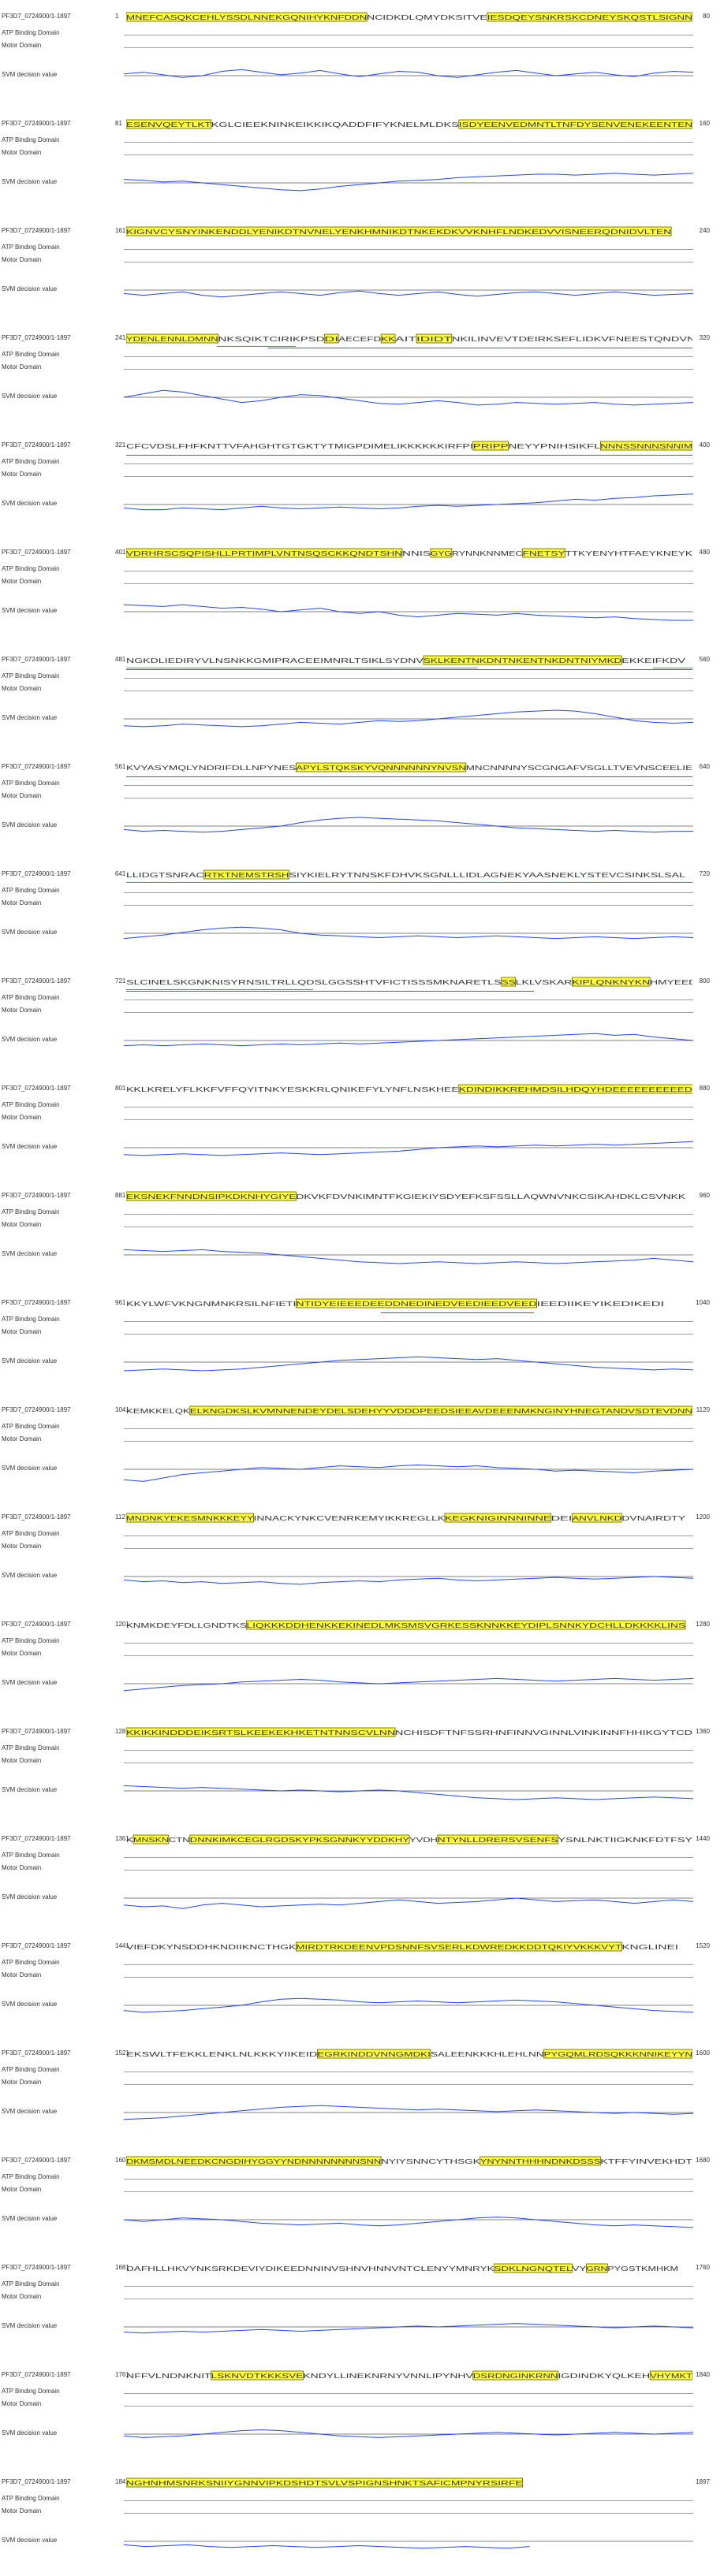 The width and height of the screenshot is (724, 2576). Describe the element at coordinates (704, 552) in the screenshot. I see `end-position: 480` at that location.